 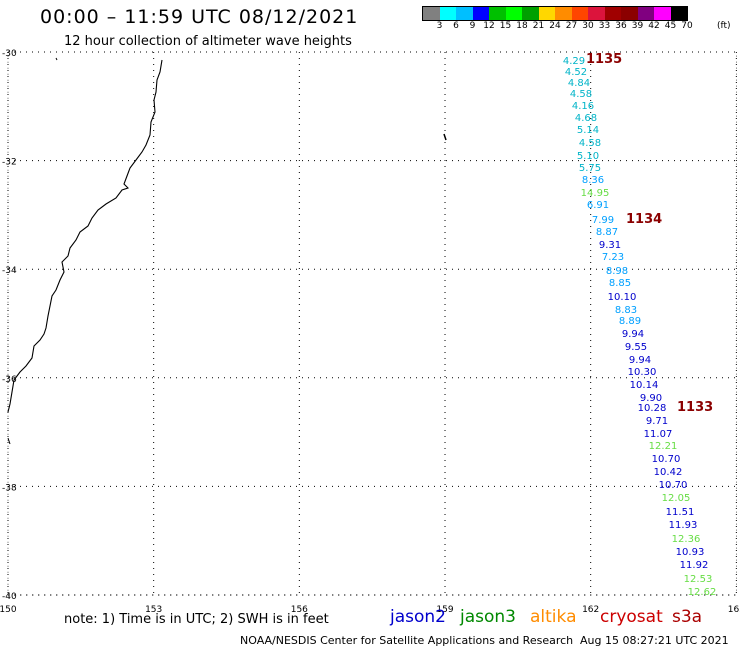 What do you see at coordinates (538, 26) in the screenshot?
I see `scale-label: 21` at bounding box center [538, 26].